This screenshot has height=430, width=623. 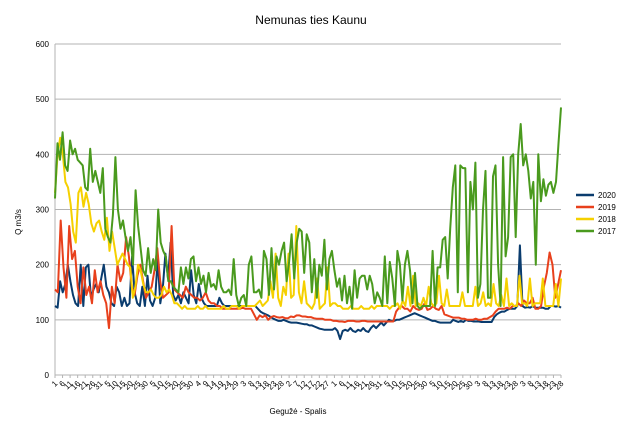 What do you see at coordinates (596, 213) in the screenshot?
I see `legend: 2020 2019 2018 2017` at bounding box center [596, 213].